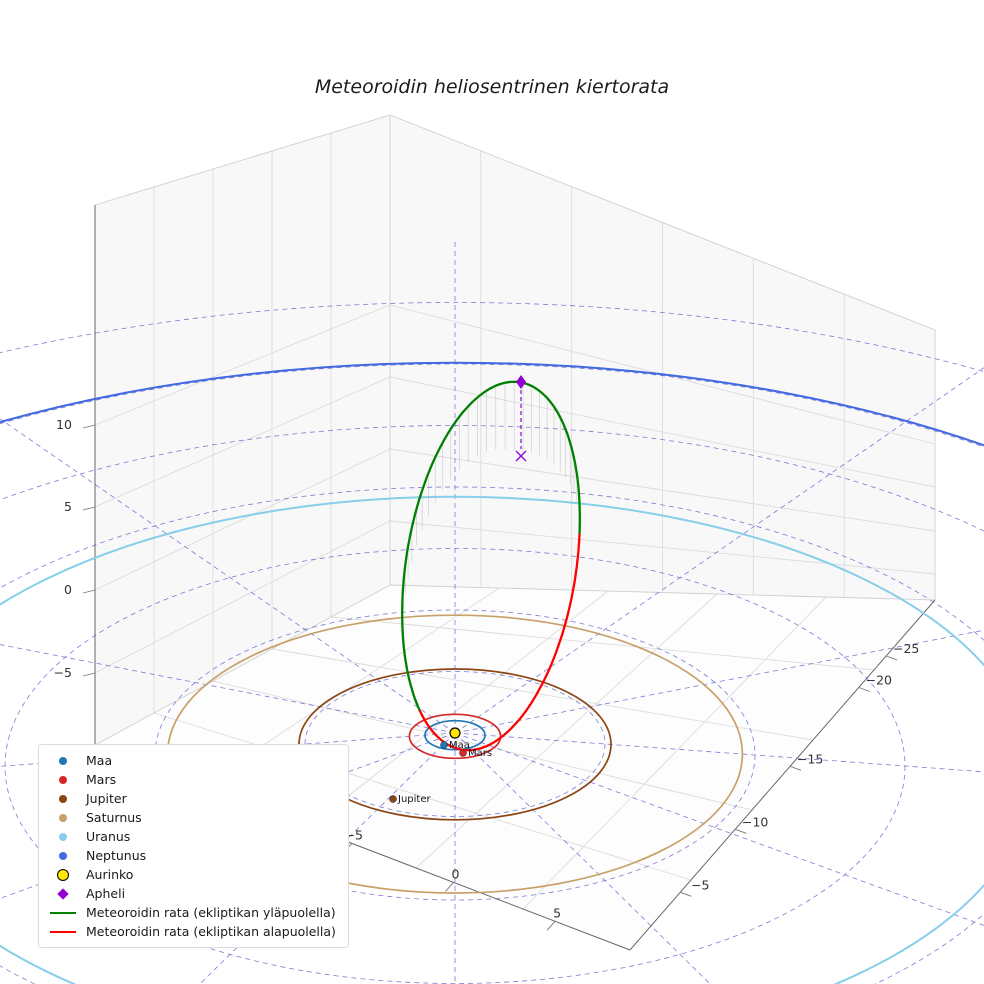 The height and width of the screenshot is (984, 984). What do you see at coordinates (521, 418) in the screenshot?
I see `aphelion-group` at bounding box center [521, 418].